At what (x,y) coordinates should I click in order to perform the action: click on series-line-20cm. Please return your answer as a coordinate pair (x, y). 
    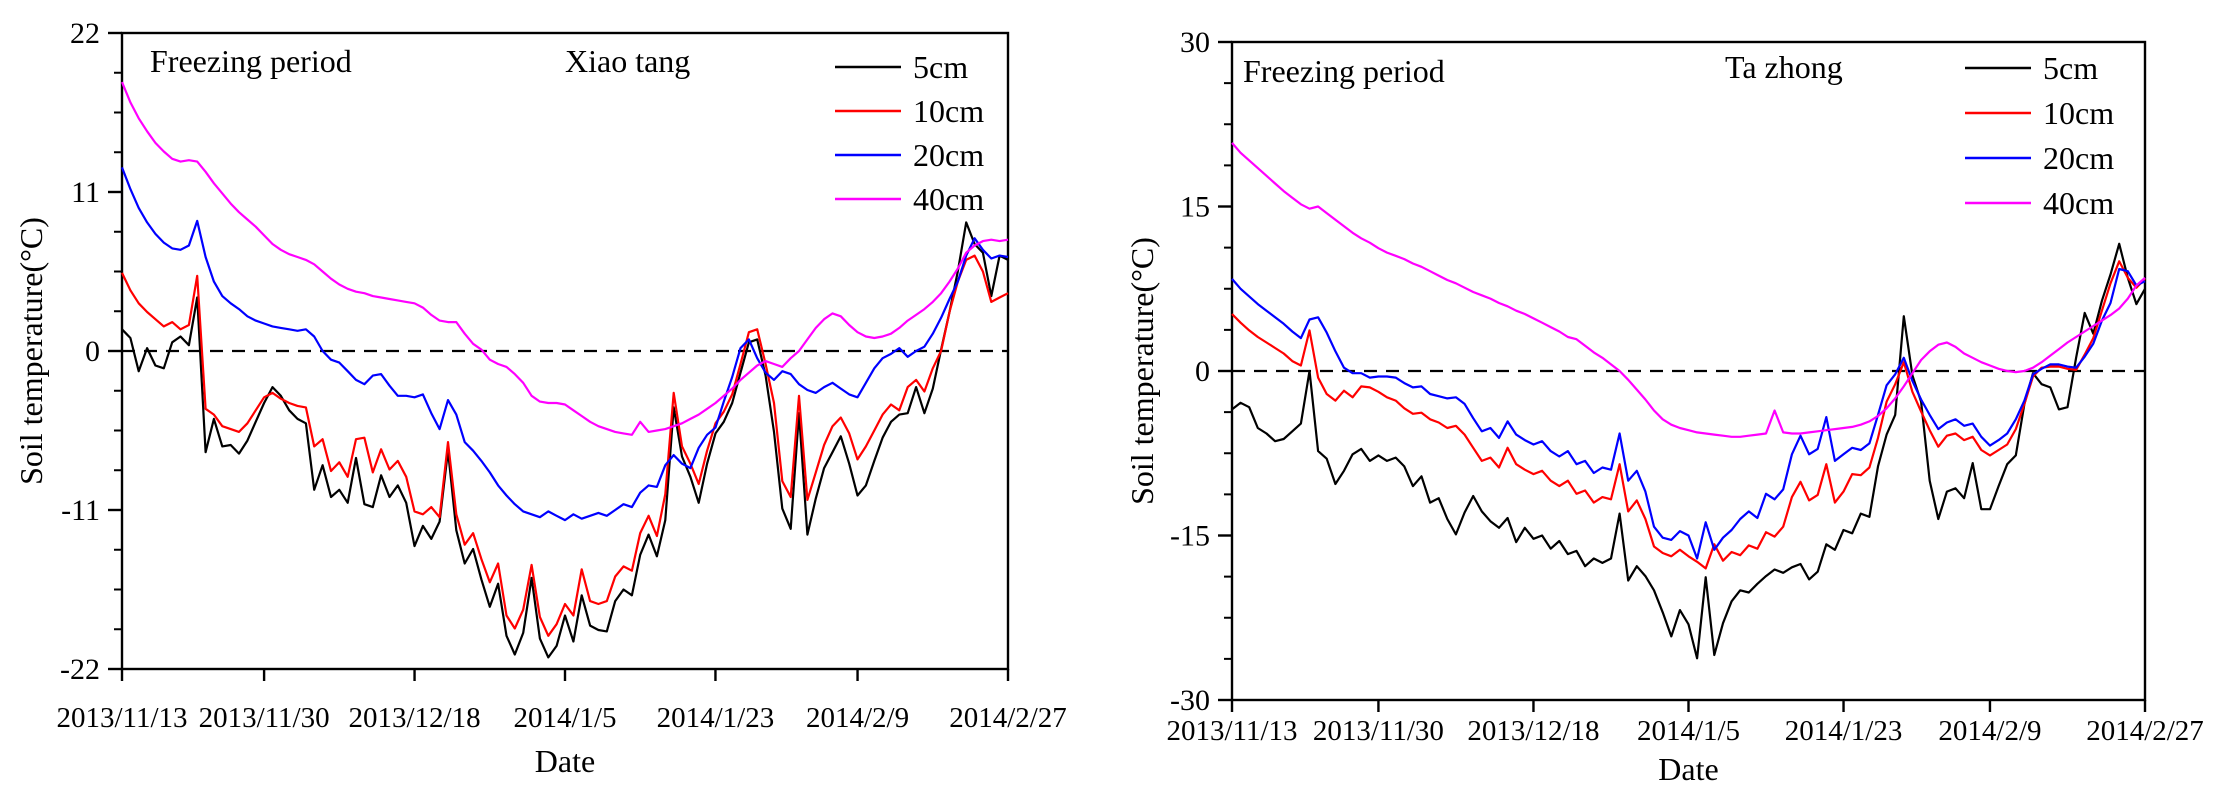
    Looking at the image, I should click on (1688, 413).